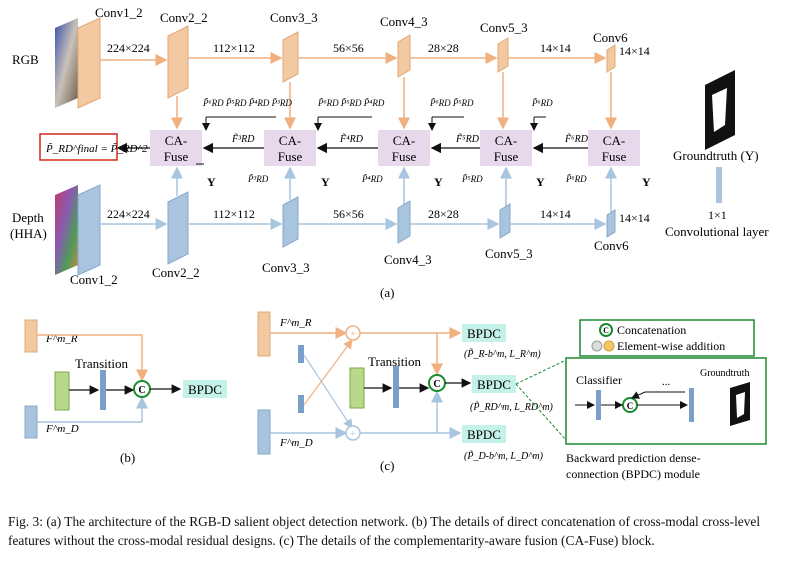 The height and width of the screenshot is (572, 793). Describe the element at coordinates (724, 373) in the screenshot. I see `bpdc-groundtruth-label: Groundtruth` at that location.